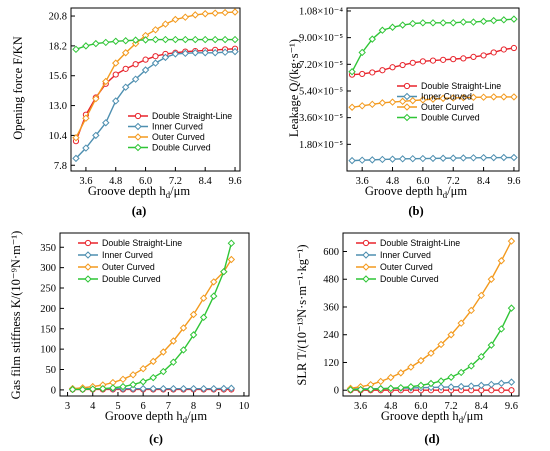 This screenshot has height=451, width=550. Describe the element at coordinates (168, 195) in the screenshot. I see `axis-label-subscript: d` at that location.